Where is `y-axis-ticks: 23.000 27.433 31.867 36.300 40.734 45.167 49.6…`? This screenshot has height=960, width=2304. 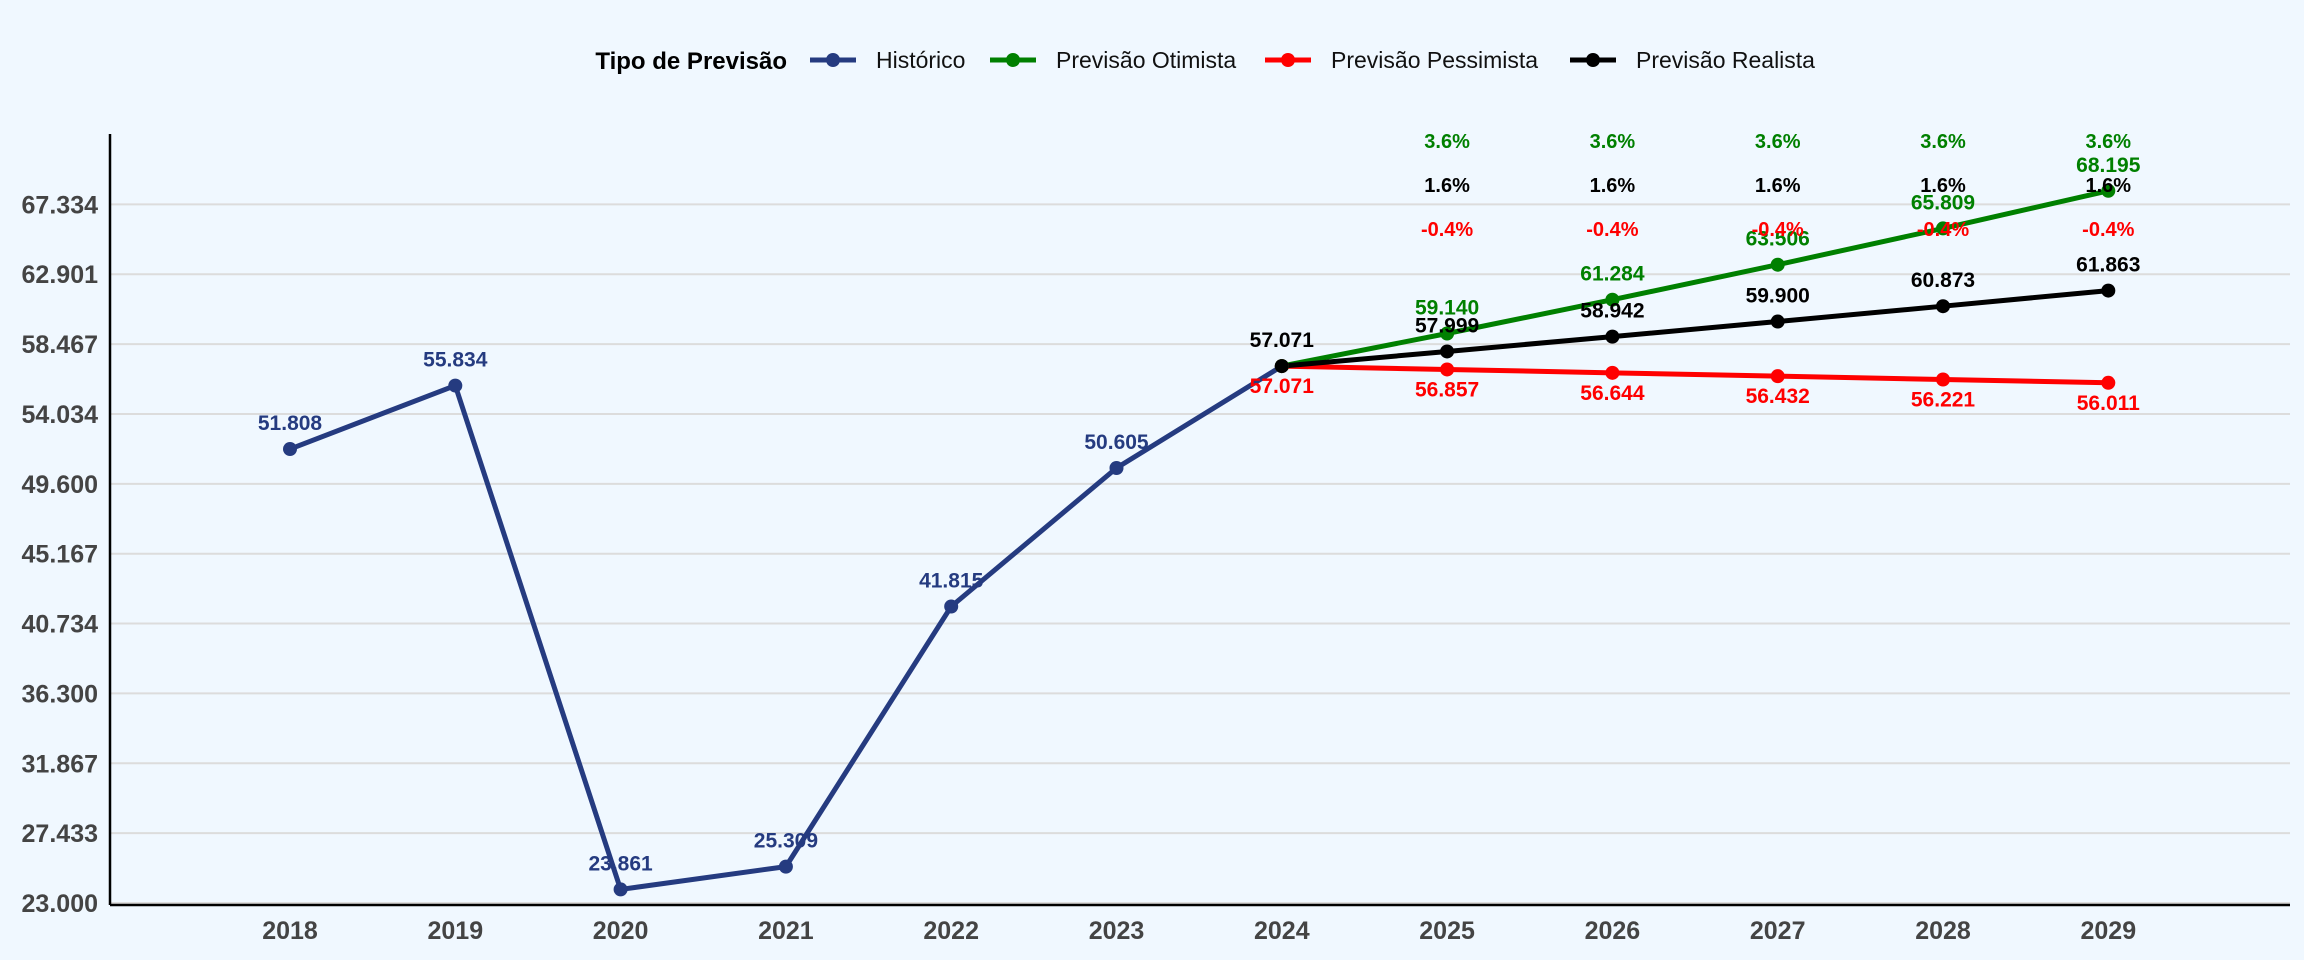
y-axis-ticks: 23.000 27.433 31.867 36.300 40.734 45.167 49.6… is located at coordinates (60, 554).